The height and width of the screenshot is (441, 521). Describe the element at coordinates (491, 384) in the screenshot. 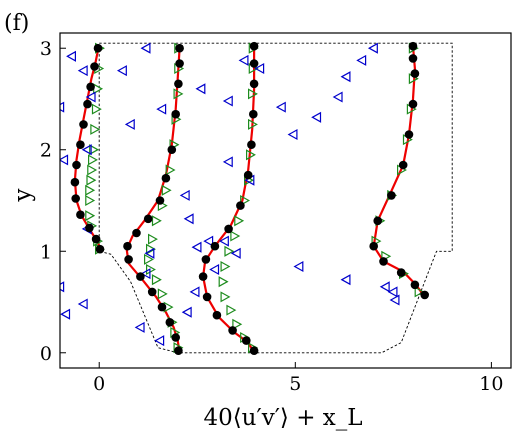

I see `x-tick-label: 10` at that location.